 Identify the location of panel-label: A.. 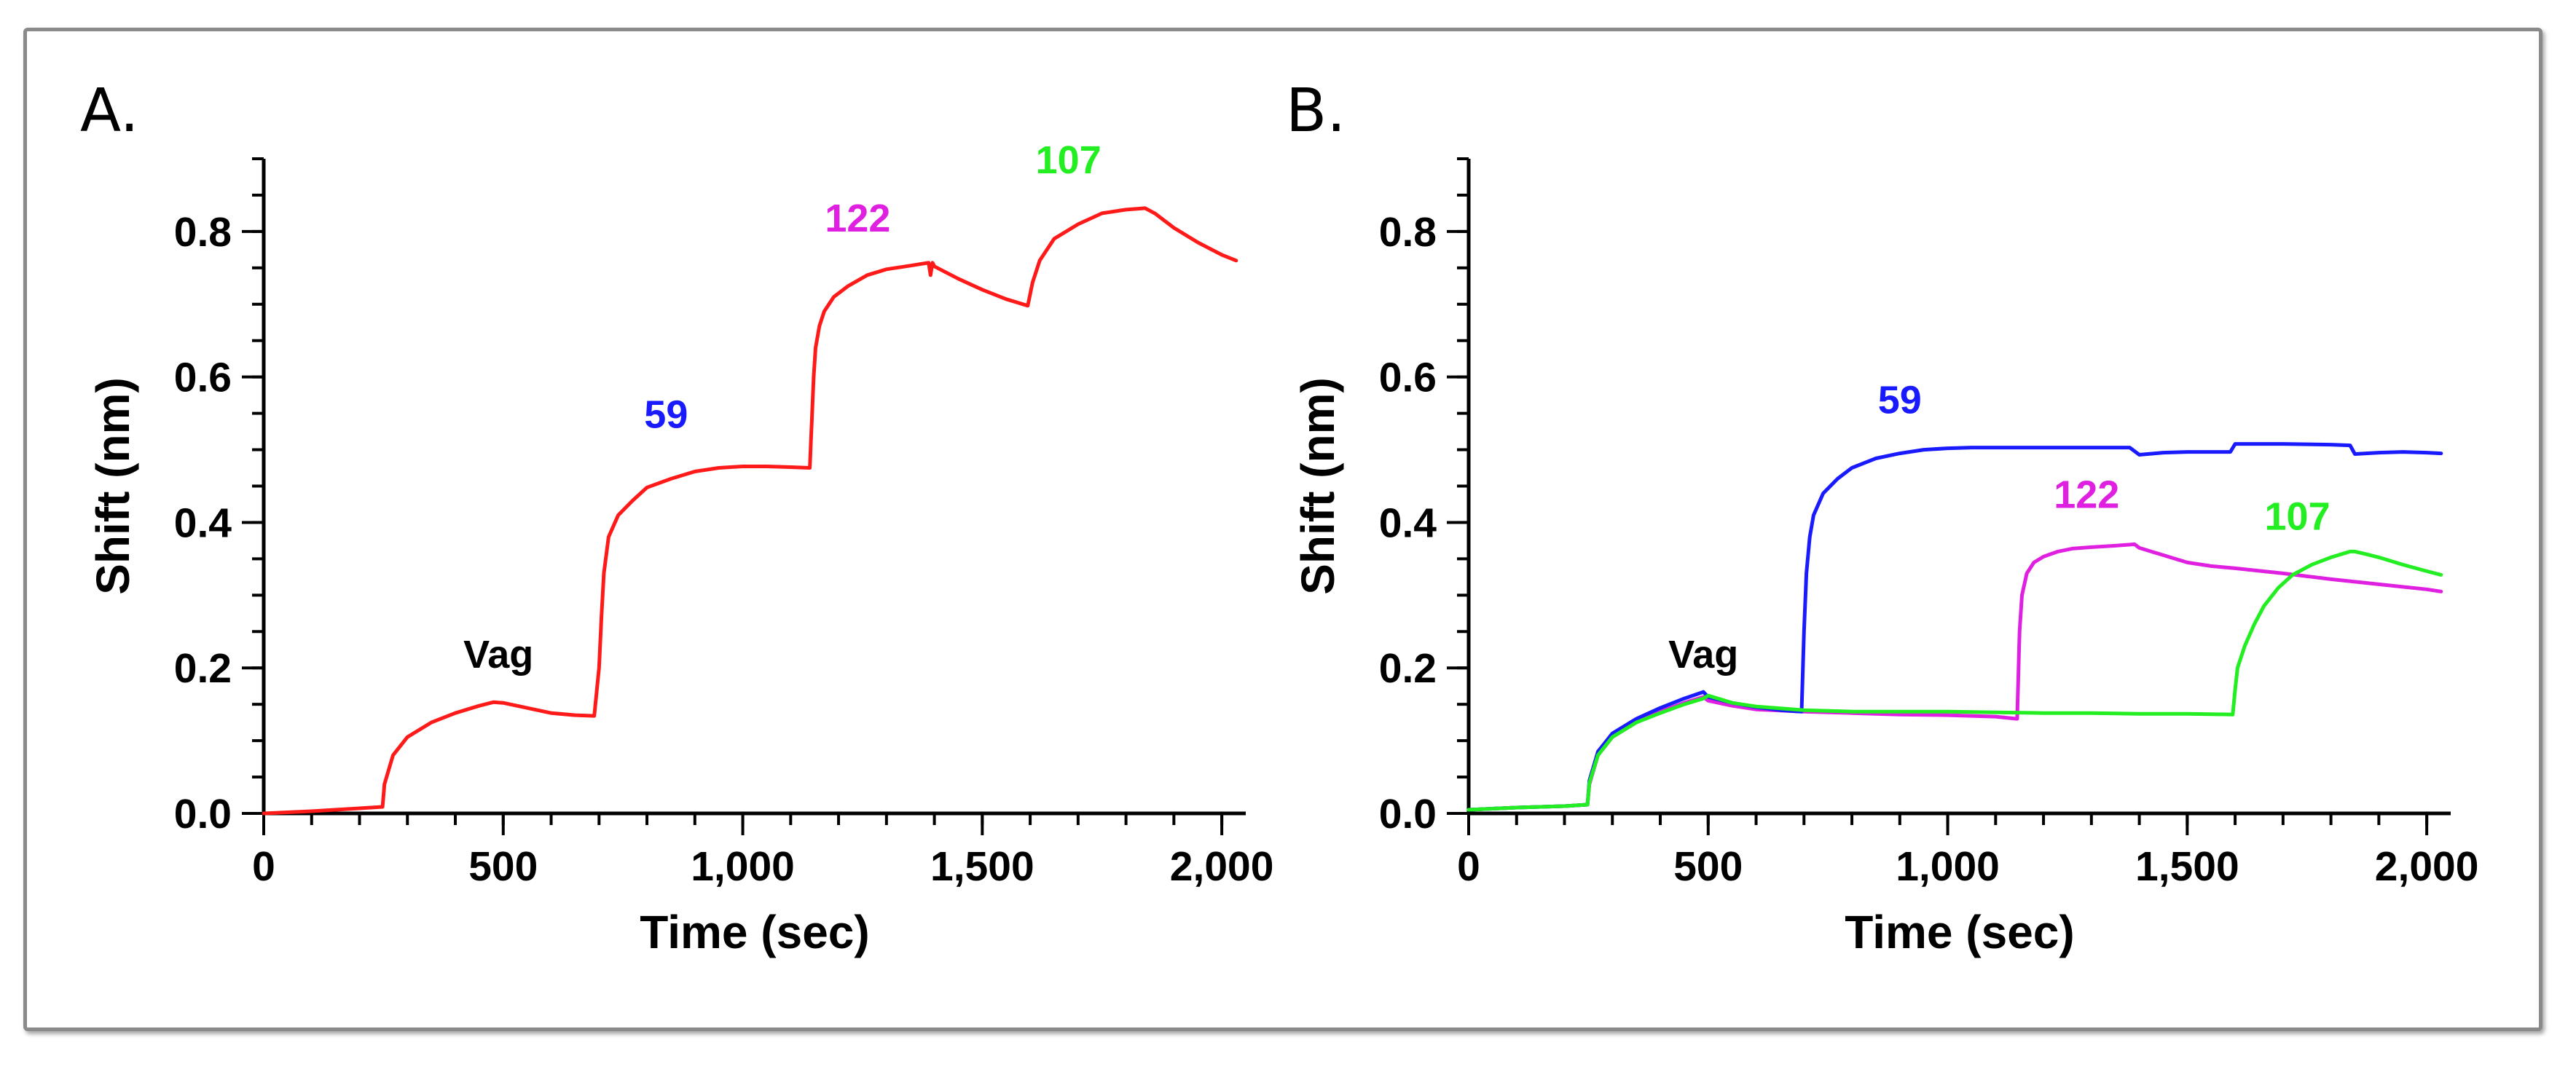
(109, 111).